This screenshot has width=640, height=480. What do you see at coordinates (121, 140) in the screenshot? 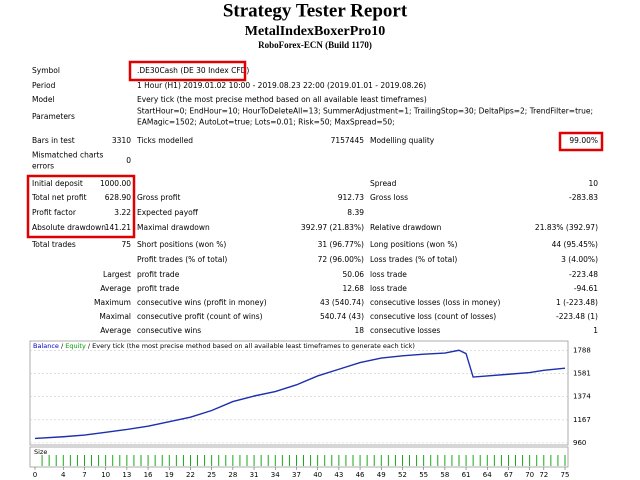
I see `row-value: 3310` at bounding box center [121, 140].